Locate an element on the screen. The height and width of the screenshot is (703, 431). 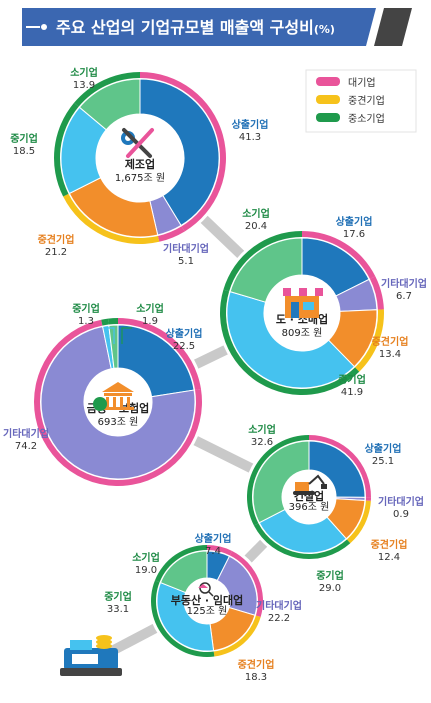
industry-name: 제조업 is located at coordinates (140, 164).